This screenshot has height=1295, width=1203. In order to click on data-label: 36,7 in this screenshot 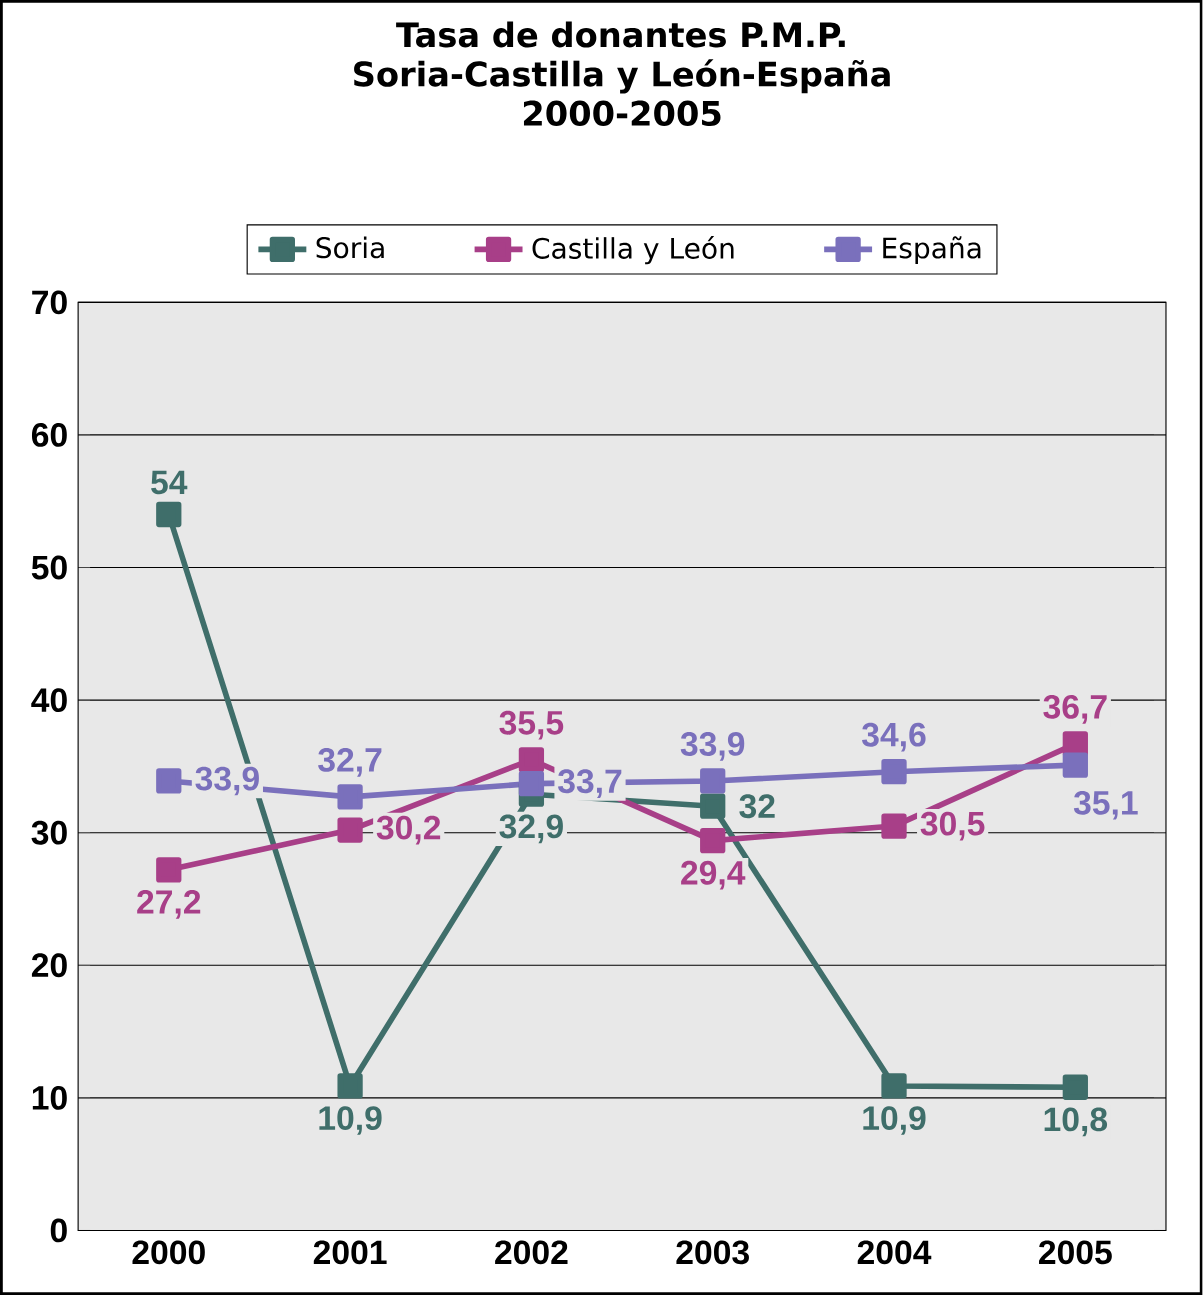, I will do `click(1075, 709)`.